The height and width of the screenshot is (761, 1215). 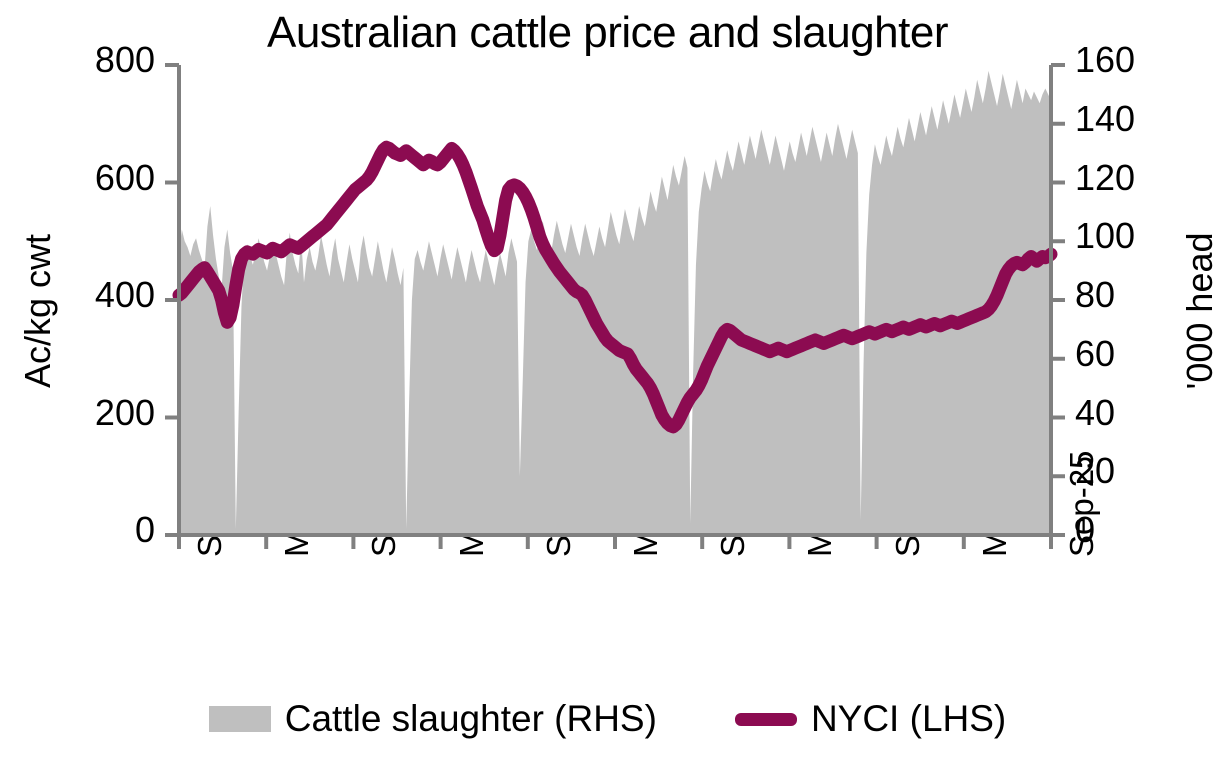 I want to click on y-axis-right-tick-label: 140, so click(x=1105, y=118).